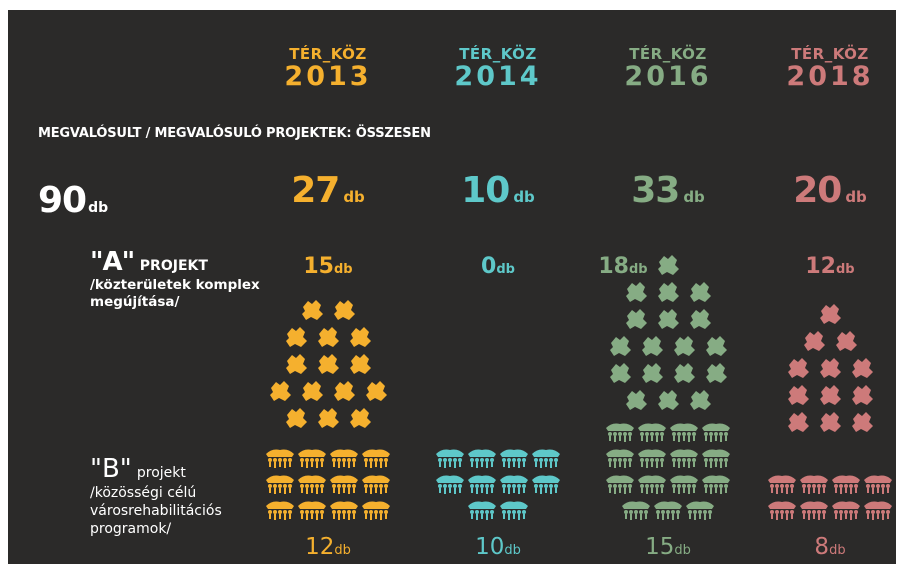 Image resolution: width=906 pixels, height=574 pixels. What do you see at coordinates (318, 266) in the screenshot?
I see `a-count-value: 15` at bounding box center [318, 266].